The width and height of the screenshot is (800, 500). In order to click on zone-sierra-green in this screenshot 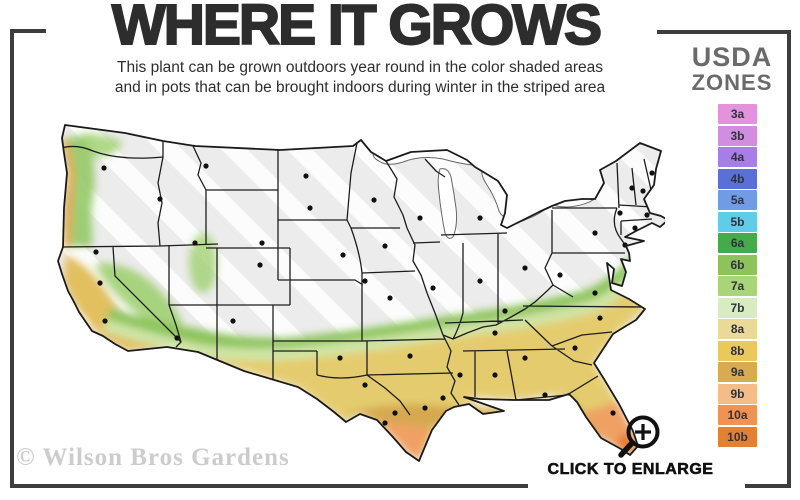, I will do `click(139, 295)`.